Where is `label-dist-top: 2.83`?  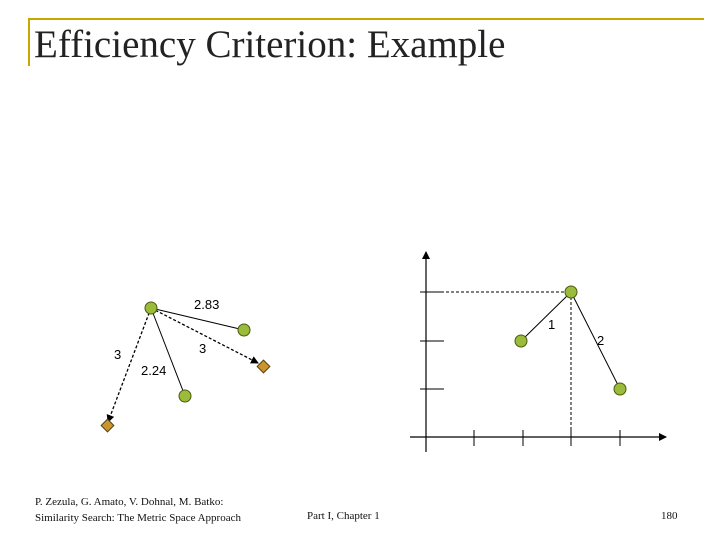 label-dist-top: 2.83 is located at coordinates (206, 304).